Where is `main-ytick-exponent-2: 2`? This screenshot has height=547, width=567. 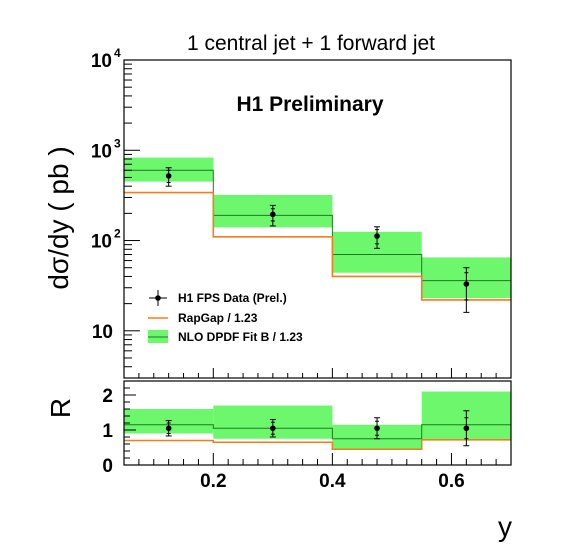 main-ytick-exponent-2: 2 is located at coordinates (117, 234).